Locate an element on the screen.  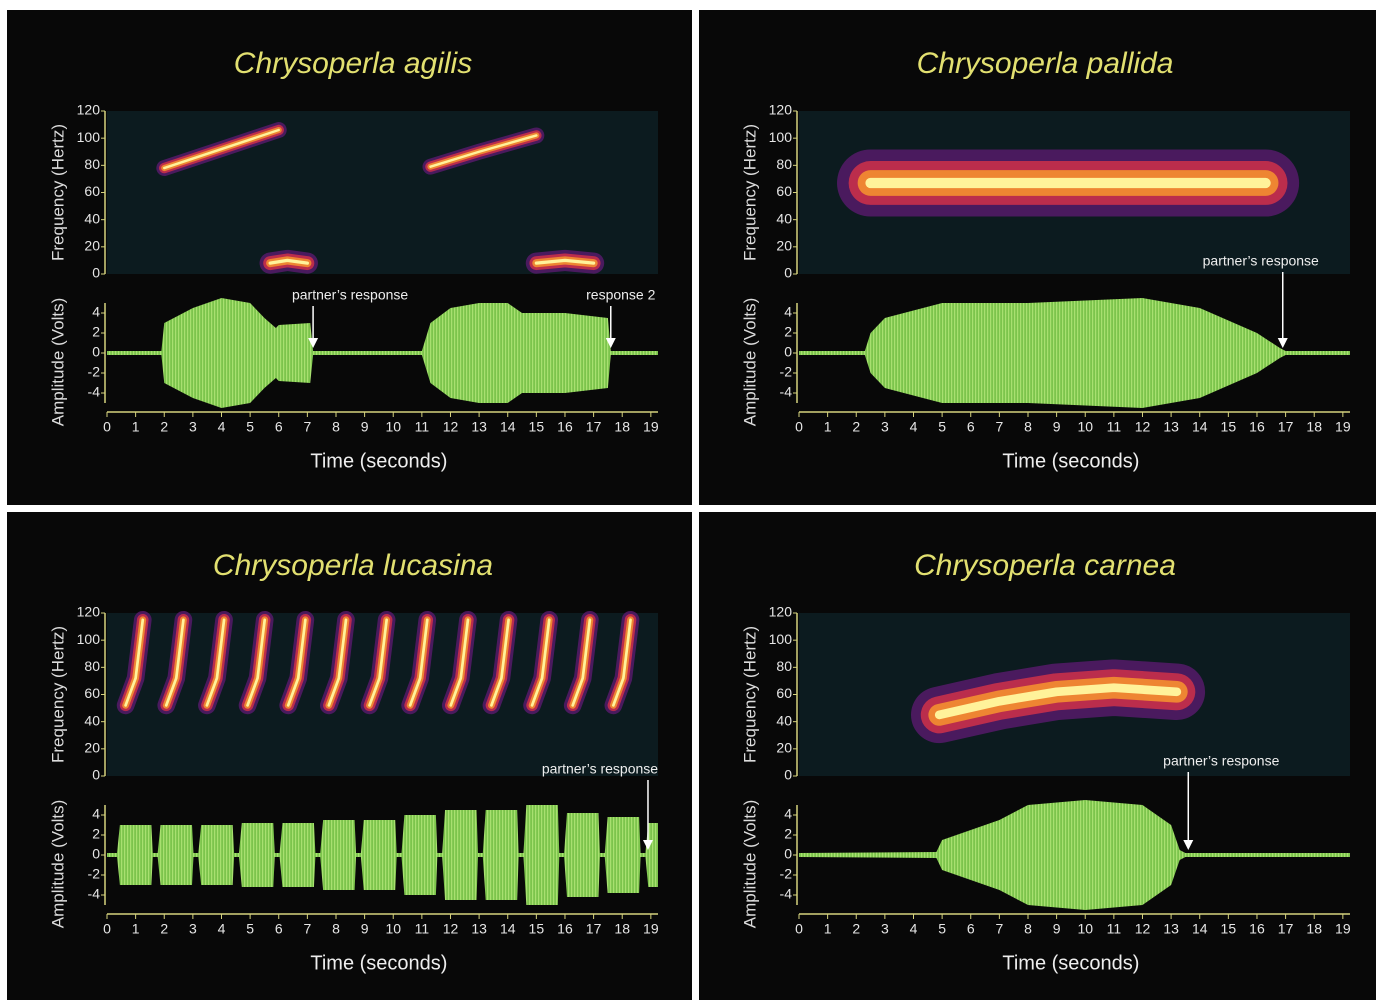
waveform is located at coordinates (382, 855).